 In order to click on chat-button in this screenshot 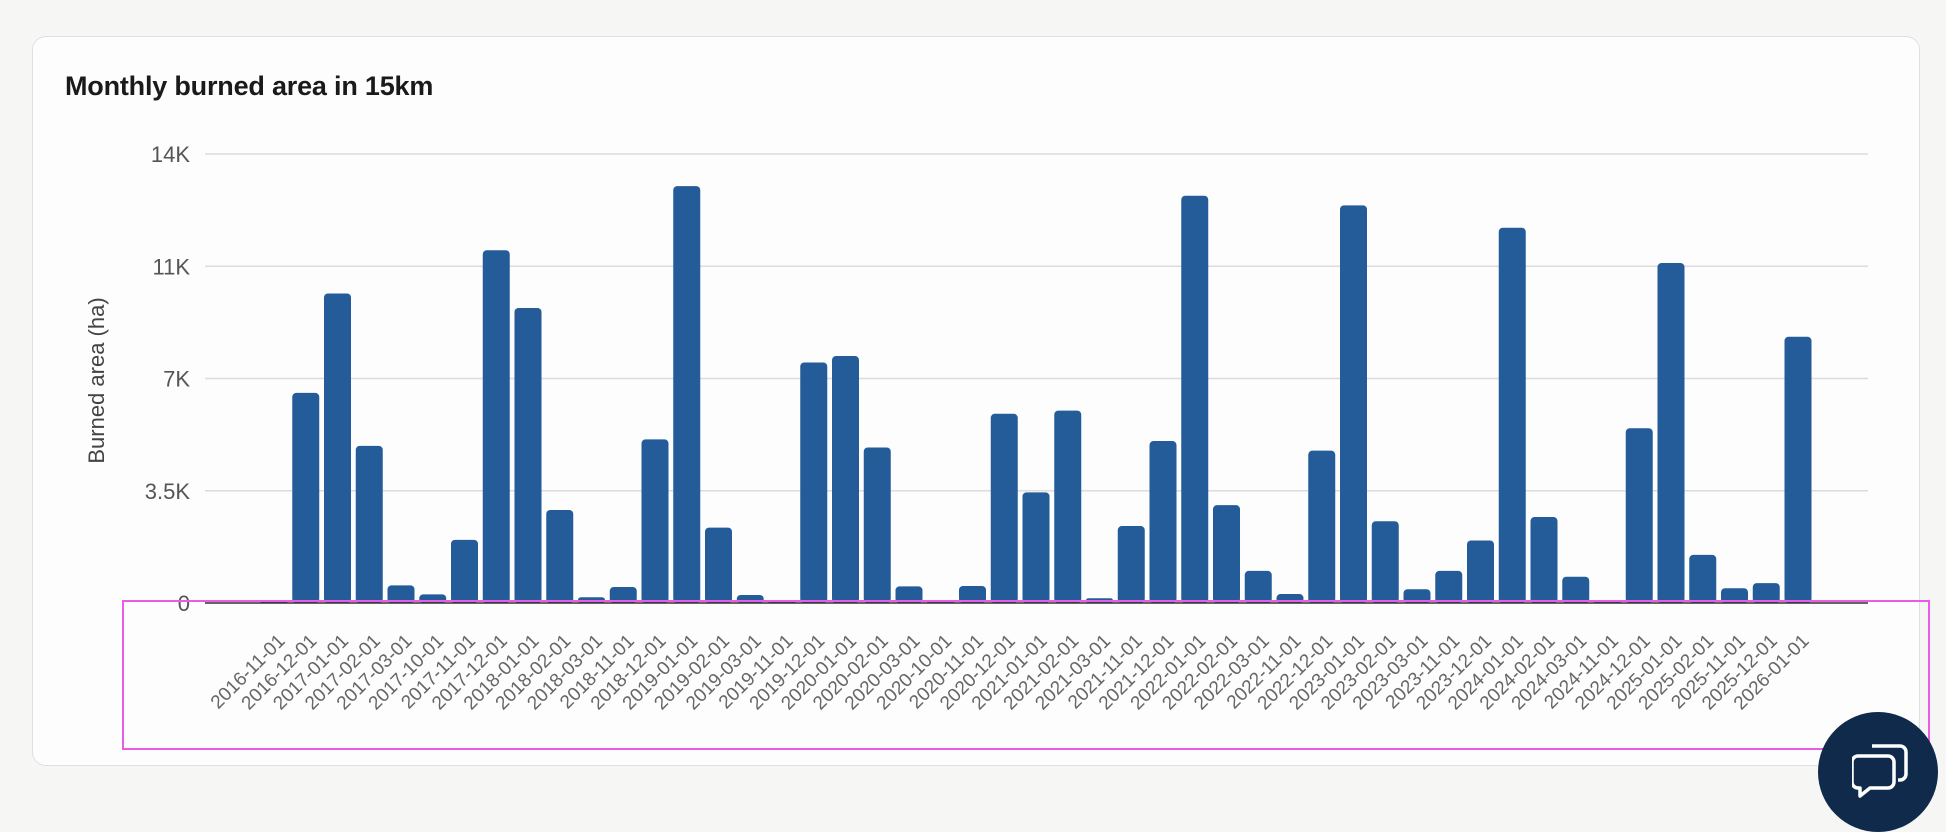, I will do `click(1878, 772)`.